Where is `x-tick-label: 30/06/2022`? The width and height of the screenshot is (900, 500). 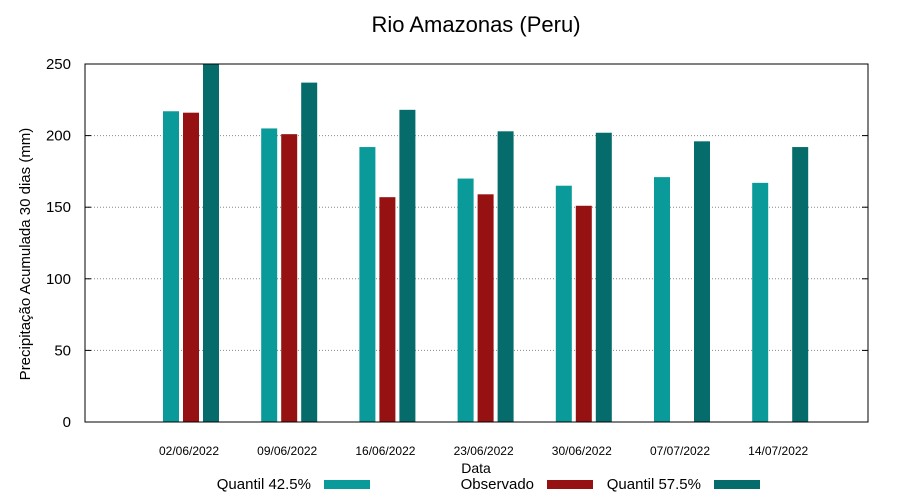 x-tick-label: 30/06/2022 is located at coordinates (582, 451).